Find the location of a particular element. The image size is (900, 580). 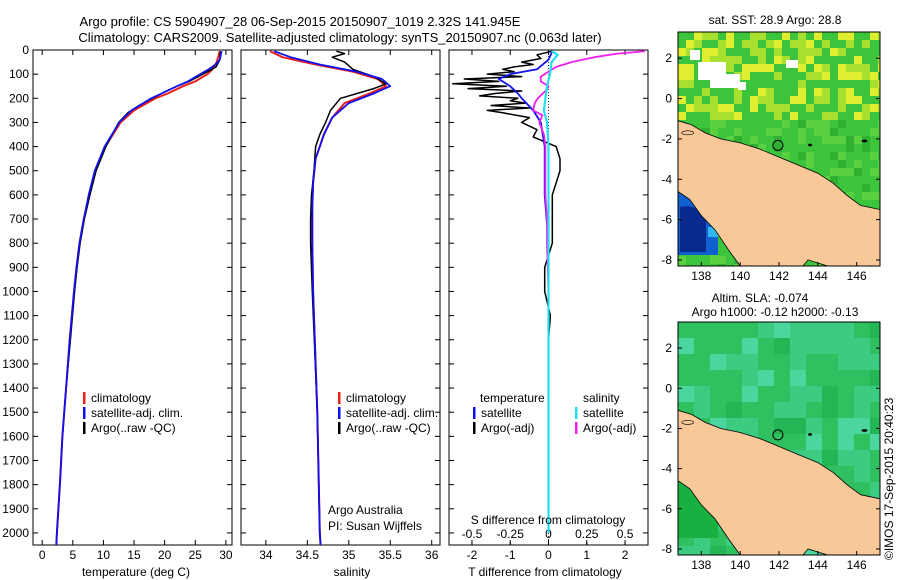

depth-tick-label: 1900 is located at coordinates (15, 509).